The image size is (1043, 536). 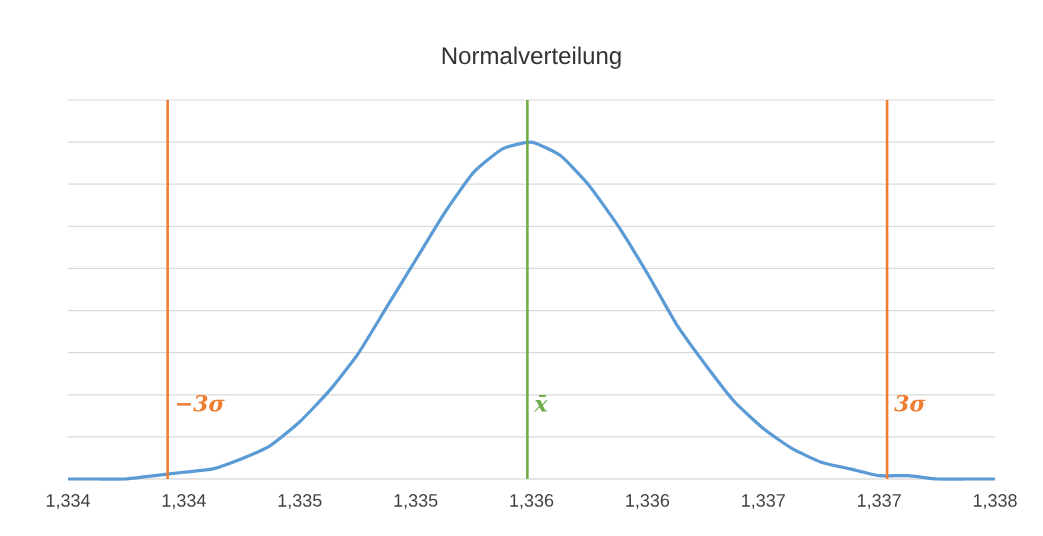 What do you see at coordinates (995, 501) in the screenshot?
I see `x-tick-label: 1,338` at bounding box center [995, 501].